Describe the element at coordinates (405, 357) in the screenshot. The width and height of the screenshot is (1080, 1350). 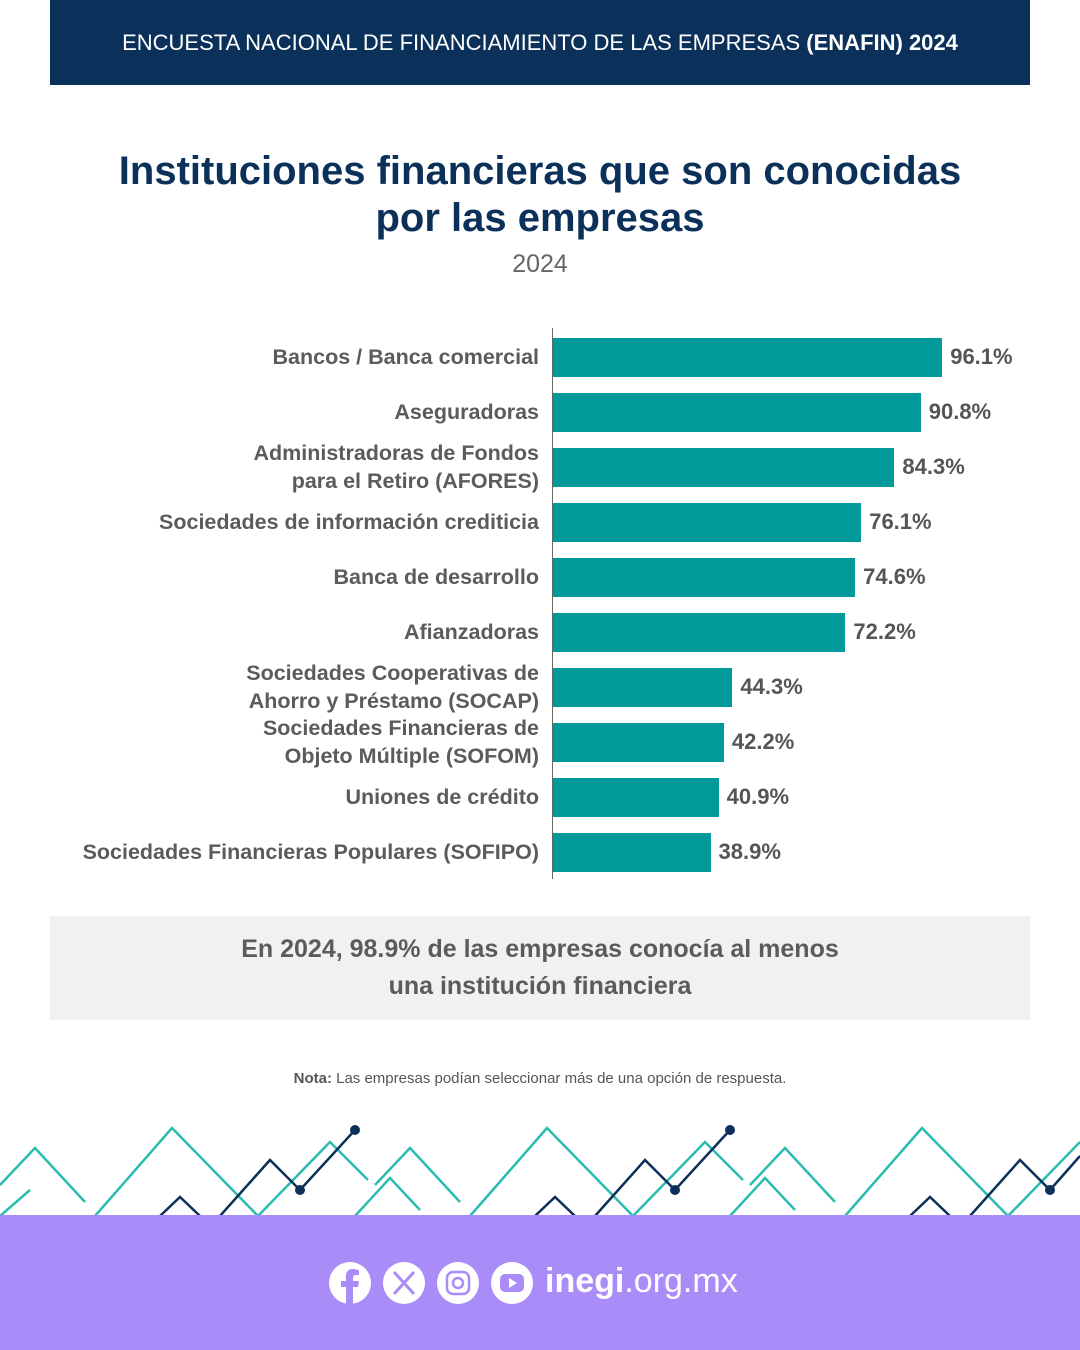
I see `category-label: Bancos / Banca comercial` at that location.